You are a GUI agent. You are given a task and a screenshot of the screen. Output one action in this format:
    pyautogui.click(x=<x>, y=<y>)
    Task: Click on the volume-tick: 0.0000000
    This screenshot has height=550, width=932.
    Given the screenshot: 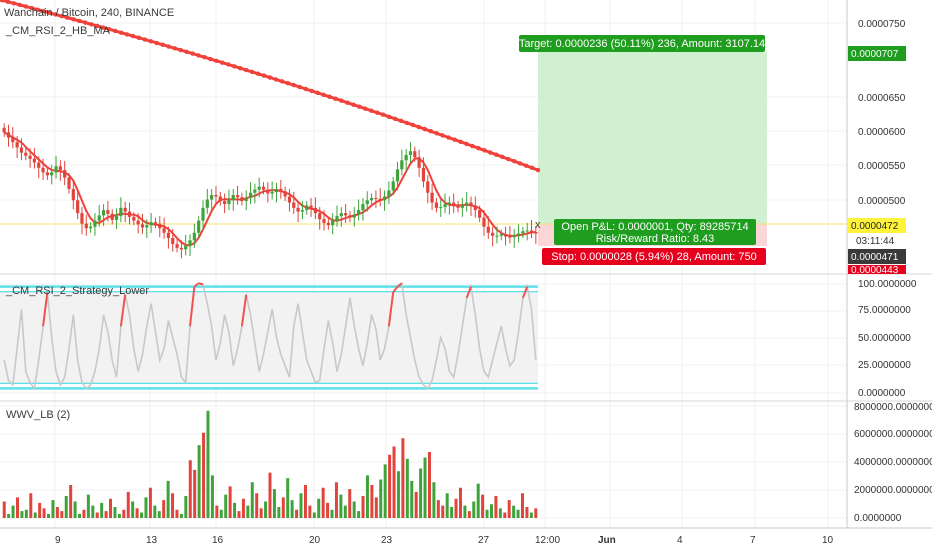 What is the action you would take?
    pyautogui.click(x=878, y=518)
    